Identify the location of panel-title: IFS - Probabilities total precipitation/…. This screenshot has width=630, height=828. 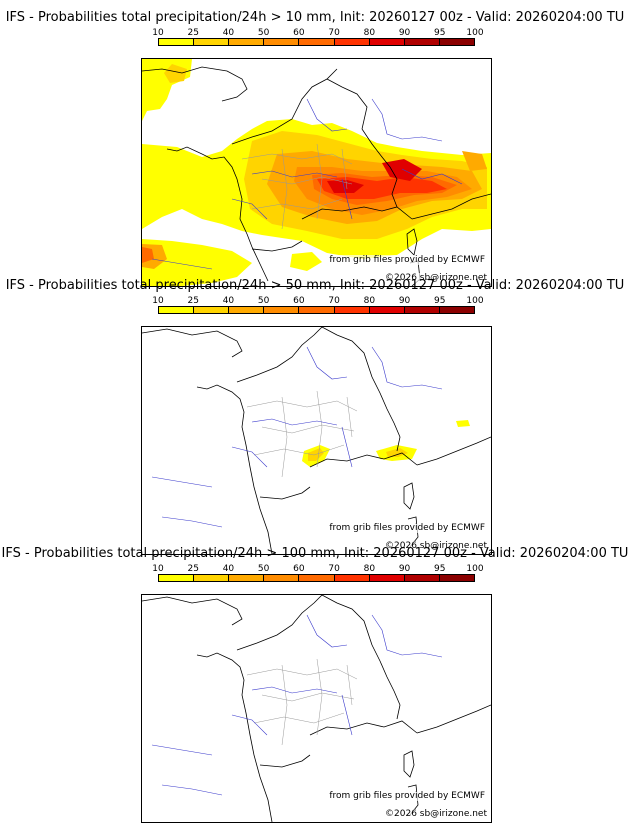
(315, 285).